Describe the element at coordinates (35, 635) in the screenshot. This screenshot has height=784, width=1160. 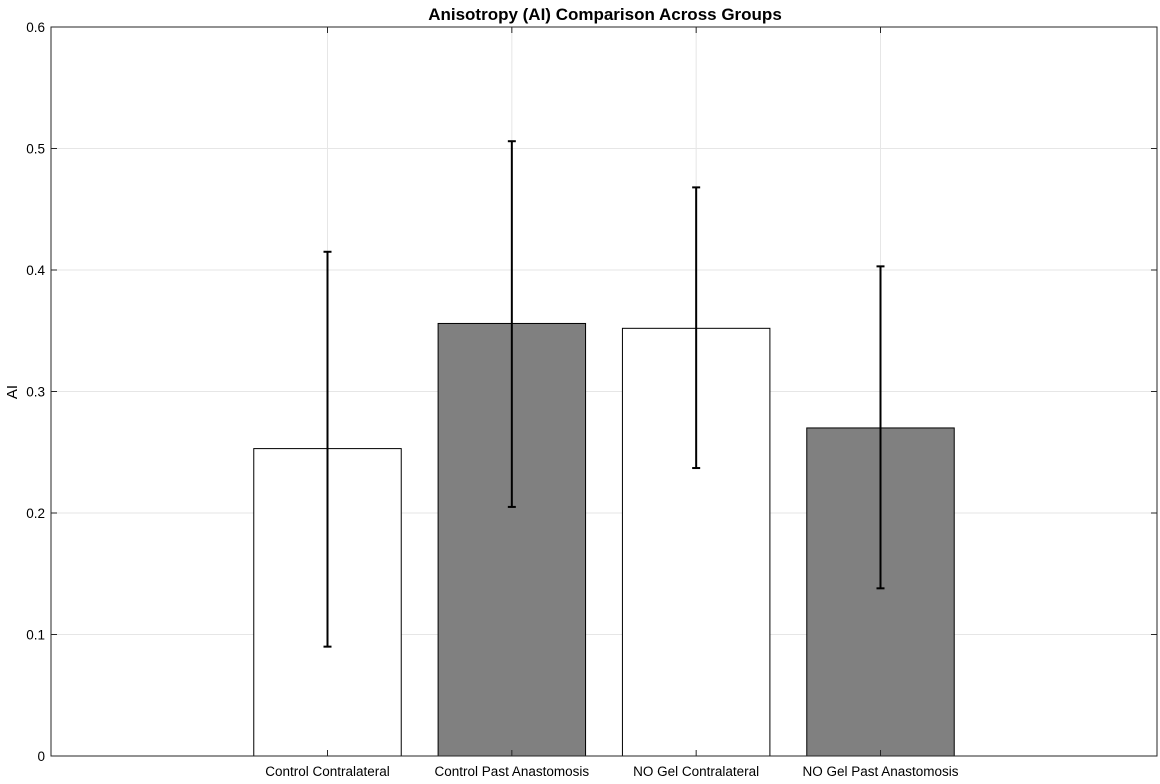
I see `y-tick-label: 0.1` at that location.